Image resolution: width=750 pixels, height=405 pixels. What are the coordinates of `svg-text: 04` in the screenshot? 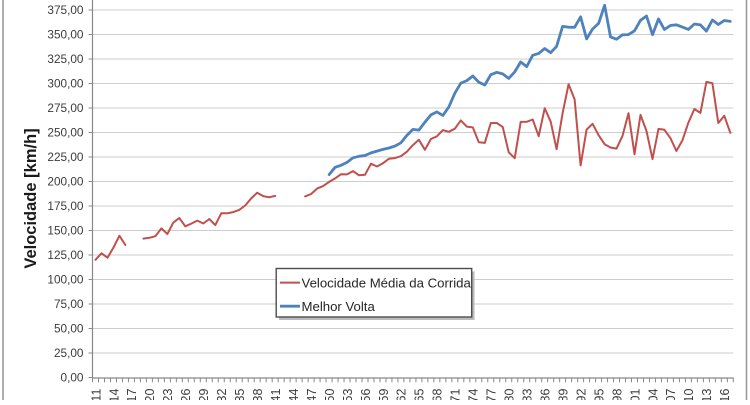 It's located at (653, 394).